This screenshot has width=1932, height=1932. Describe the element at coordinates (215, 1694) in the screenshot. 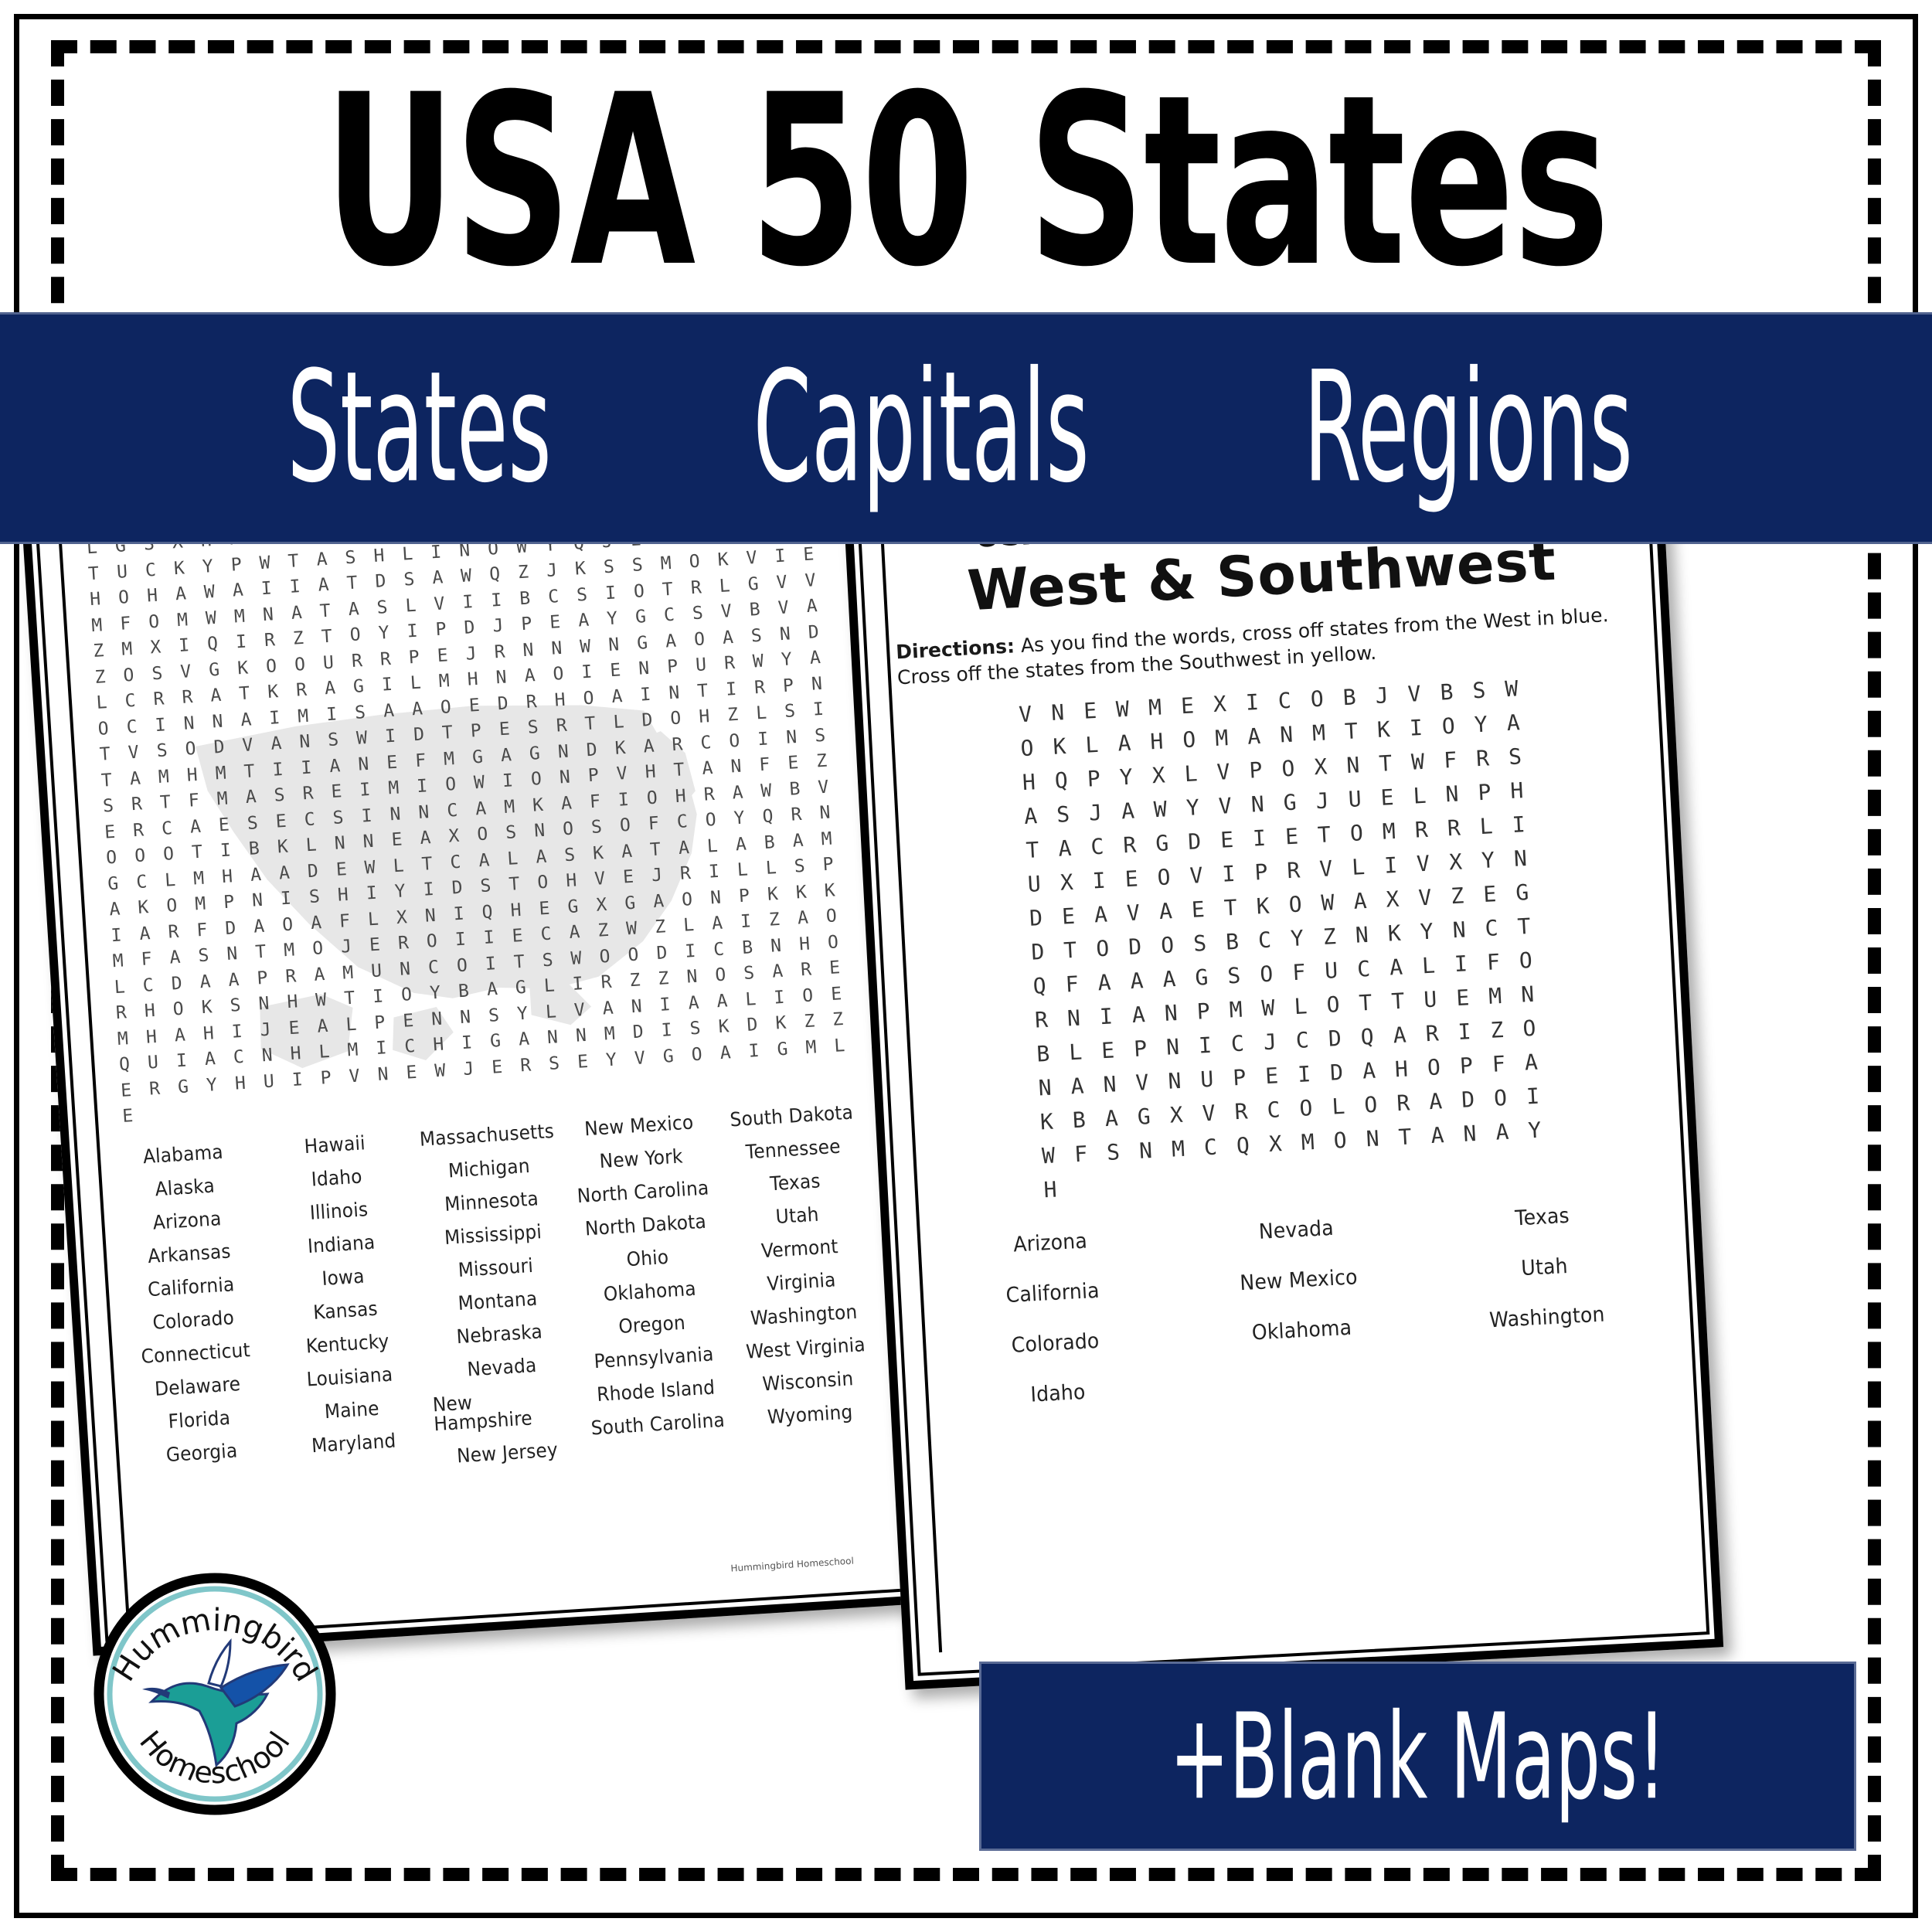

I see `hummingbird-homeschool-logo: Hummingbird Homeschool` at that location.